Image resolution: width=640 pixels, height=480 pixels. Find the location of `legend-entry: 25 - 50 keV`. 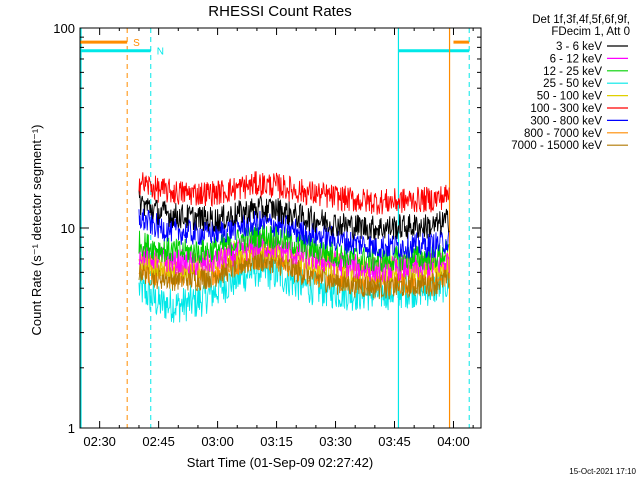

legend-entry: 25 - 50 keV is located at coordinates (572, 84).